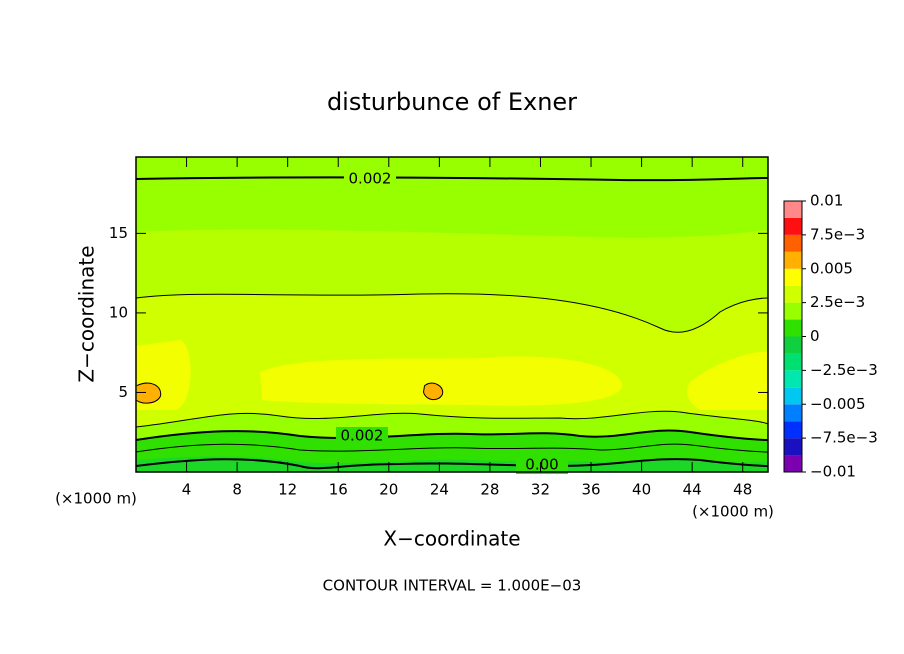 The height and width of the screenshot is (654, 904). What do you see at coordinates (452, 102) in the screenshot?
I see `chart-title: disturbunce of Exner` at bounding box center [452, 102].